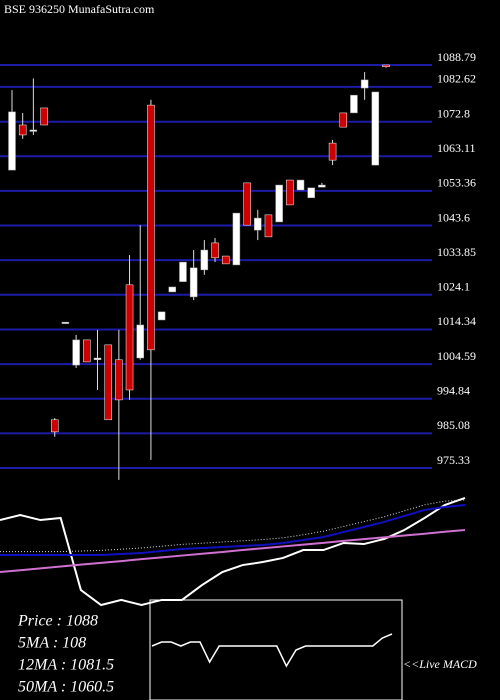  Describe the element at coordinates (456, 148) in the screenshot. I see `y-tick-label: 1063.11` at that location.